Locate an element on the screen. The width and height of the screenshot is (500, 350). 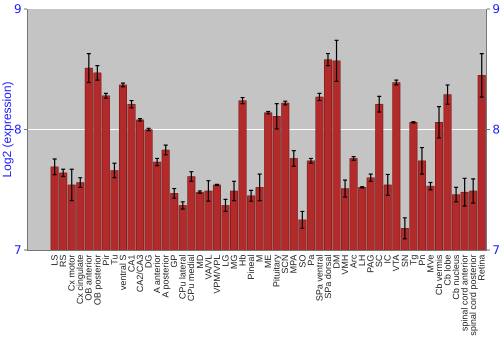
x-tick-label: SC is located at coordinates (379, 261).